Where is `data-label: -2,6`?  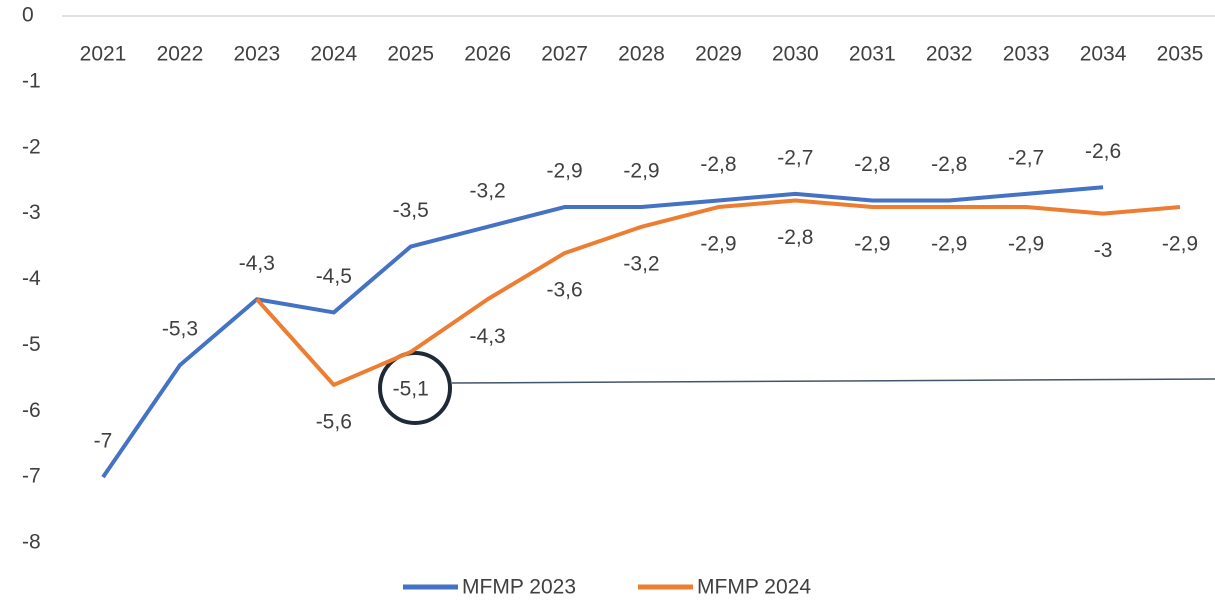
data-label: -2,6 is located at coordinates (1103, 151).